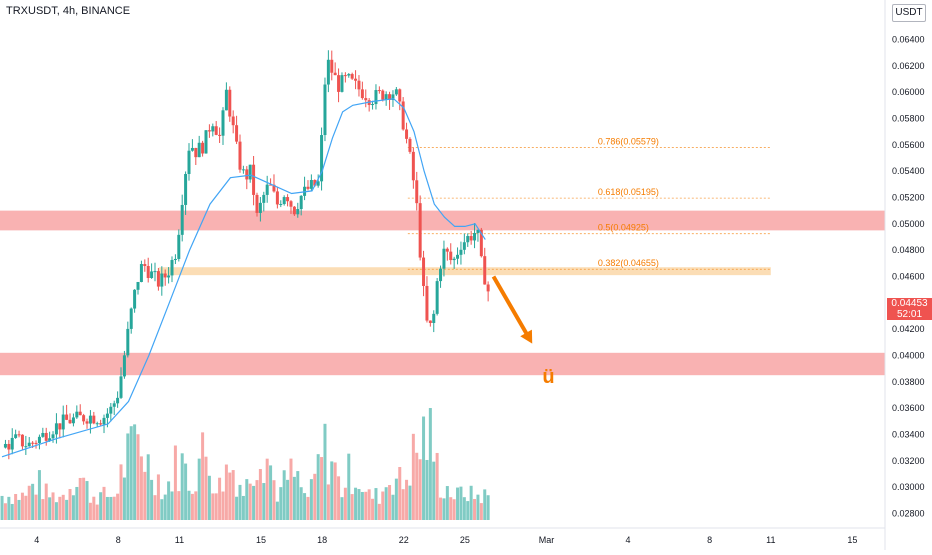 This screenshot has width=932, height=555. I want to click on price-tick-label: 0.03600, so click(908, 408).